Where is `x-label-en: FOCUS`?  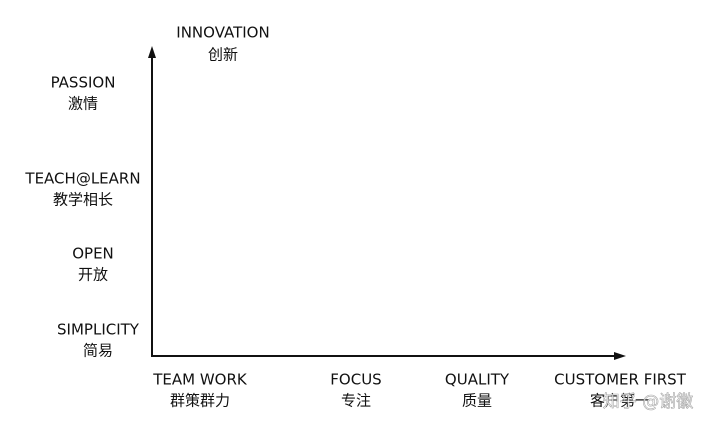
x-label-en: FOCUS is located at coordinates (355, 380).